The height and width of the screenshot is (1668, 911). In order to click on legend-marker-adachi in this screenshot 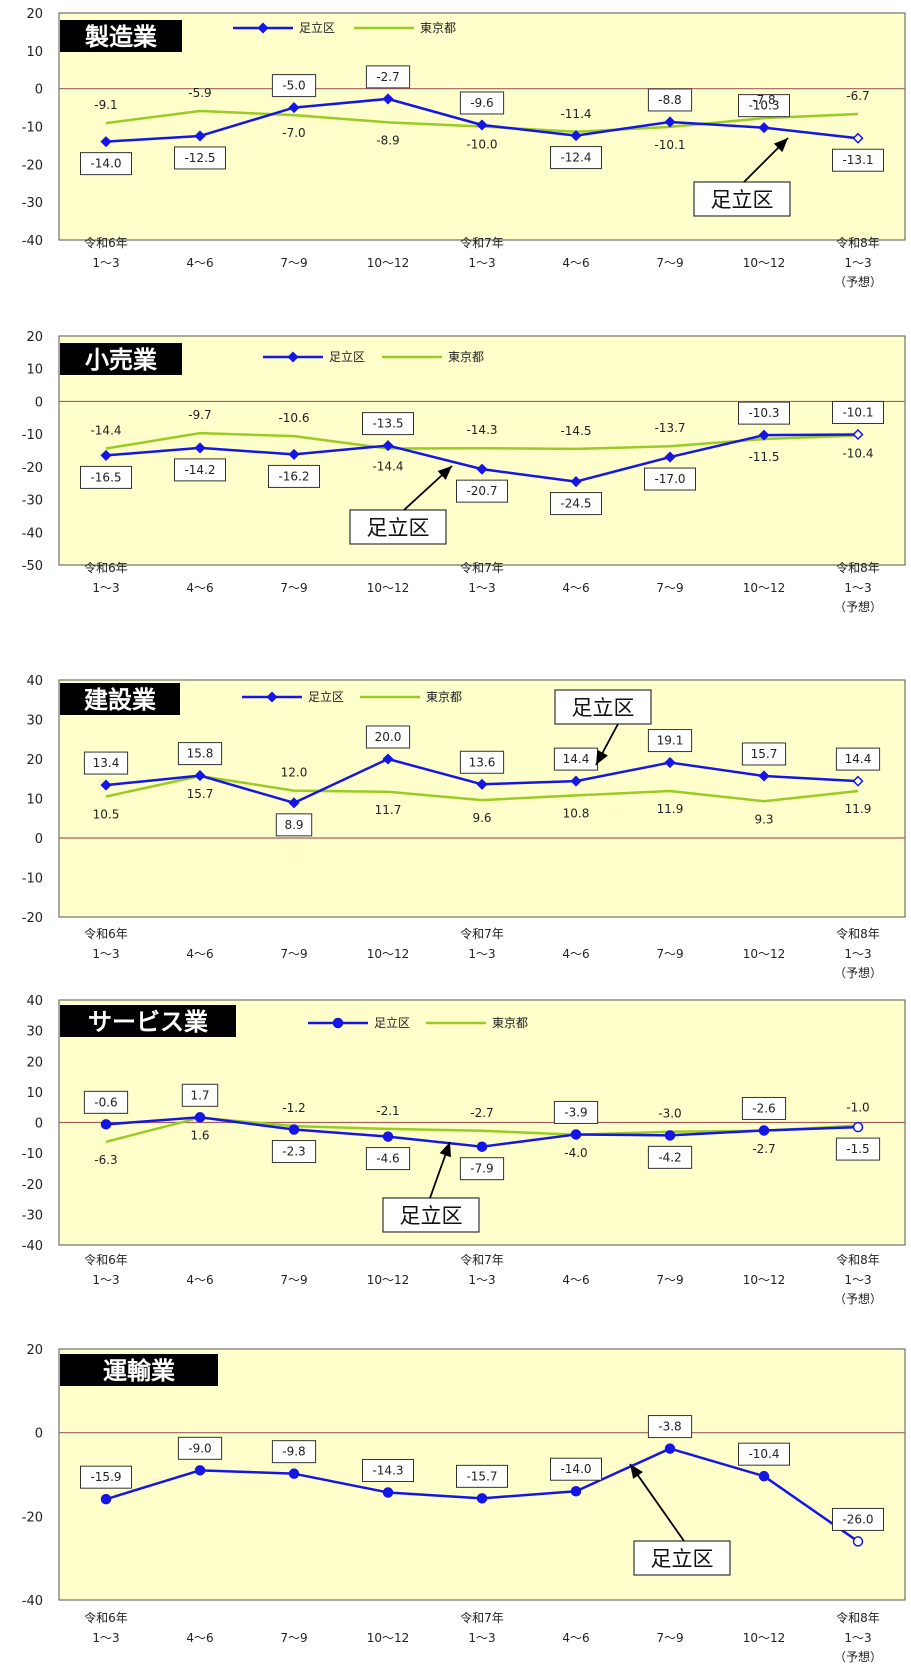, I will do `click(293, 357)`.